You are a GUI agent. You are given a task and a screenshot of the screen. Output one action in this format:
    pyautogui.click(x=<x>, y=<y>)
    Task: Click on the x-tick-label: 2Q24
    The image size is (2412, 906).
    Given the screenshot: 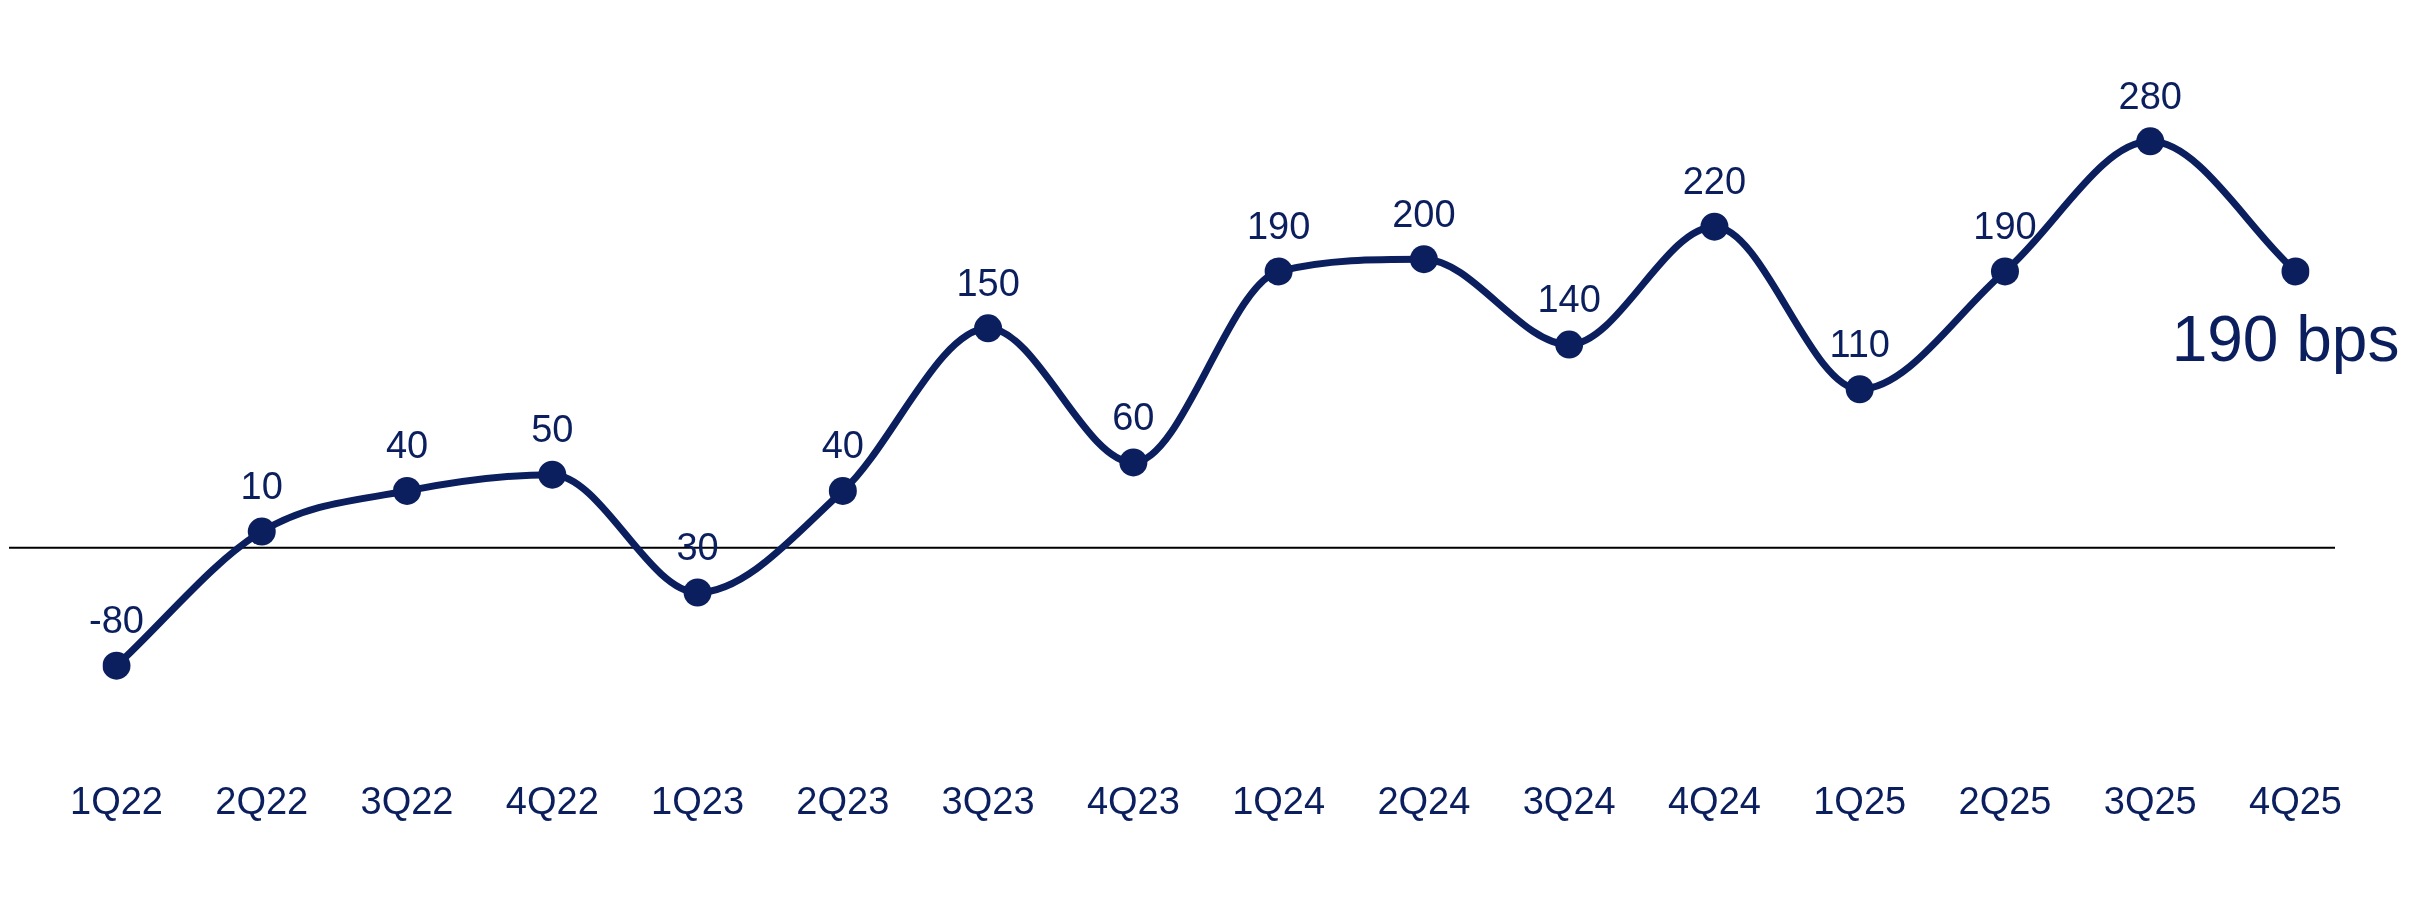 What is the action you would take?
    pyautogui.click(x=1424, y=800)
    